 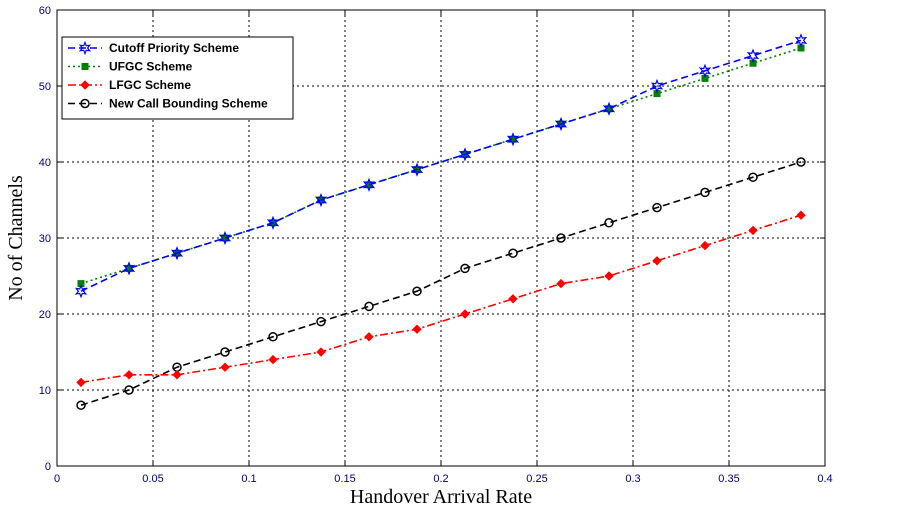 I want to click on legend-item: New Call Bounding Scheme, so click(x=168, y=104).